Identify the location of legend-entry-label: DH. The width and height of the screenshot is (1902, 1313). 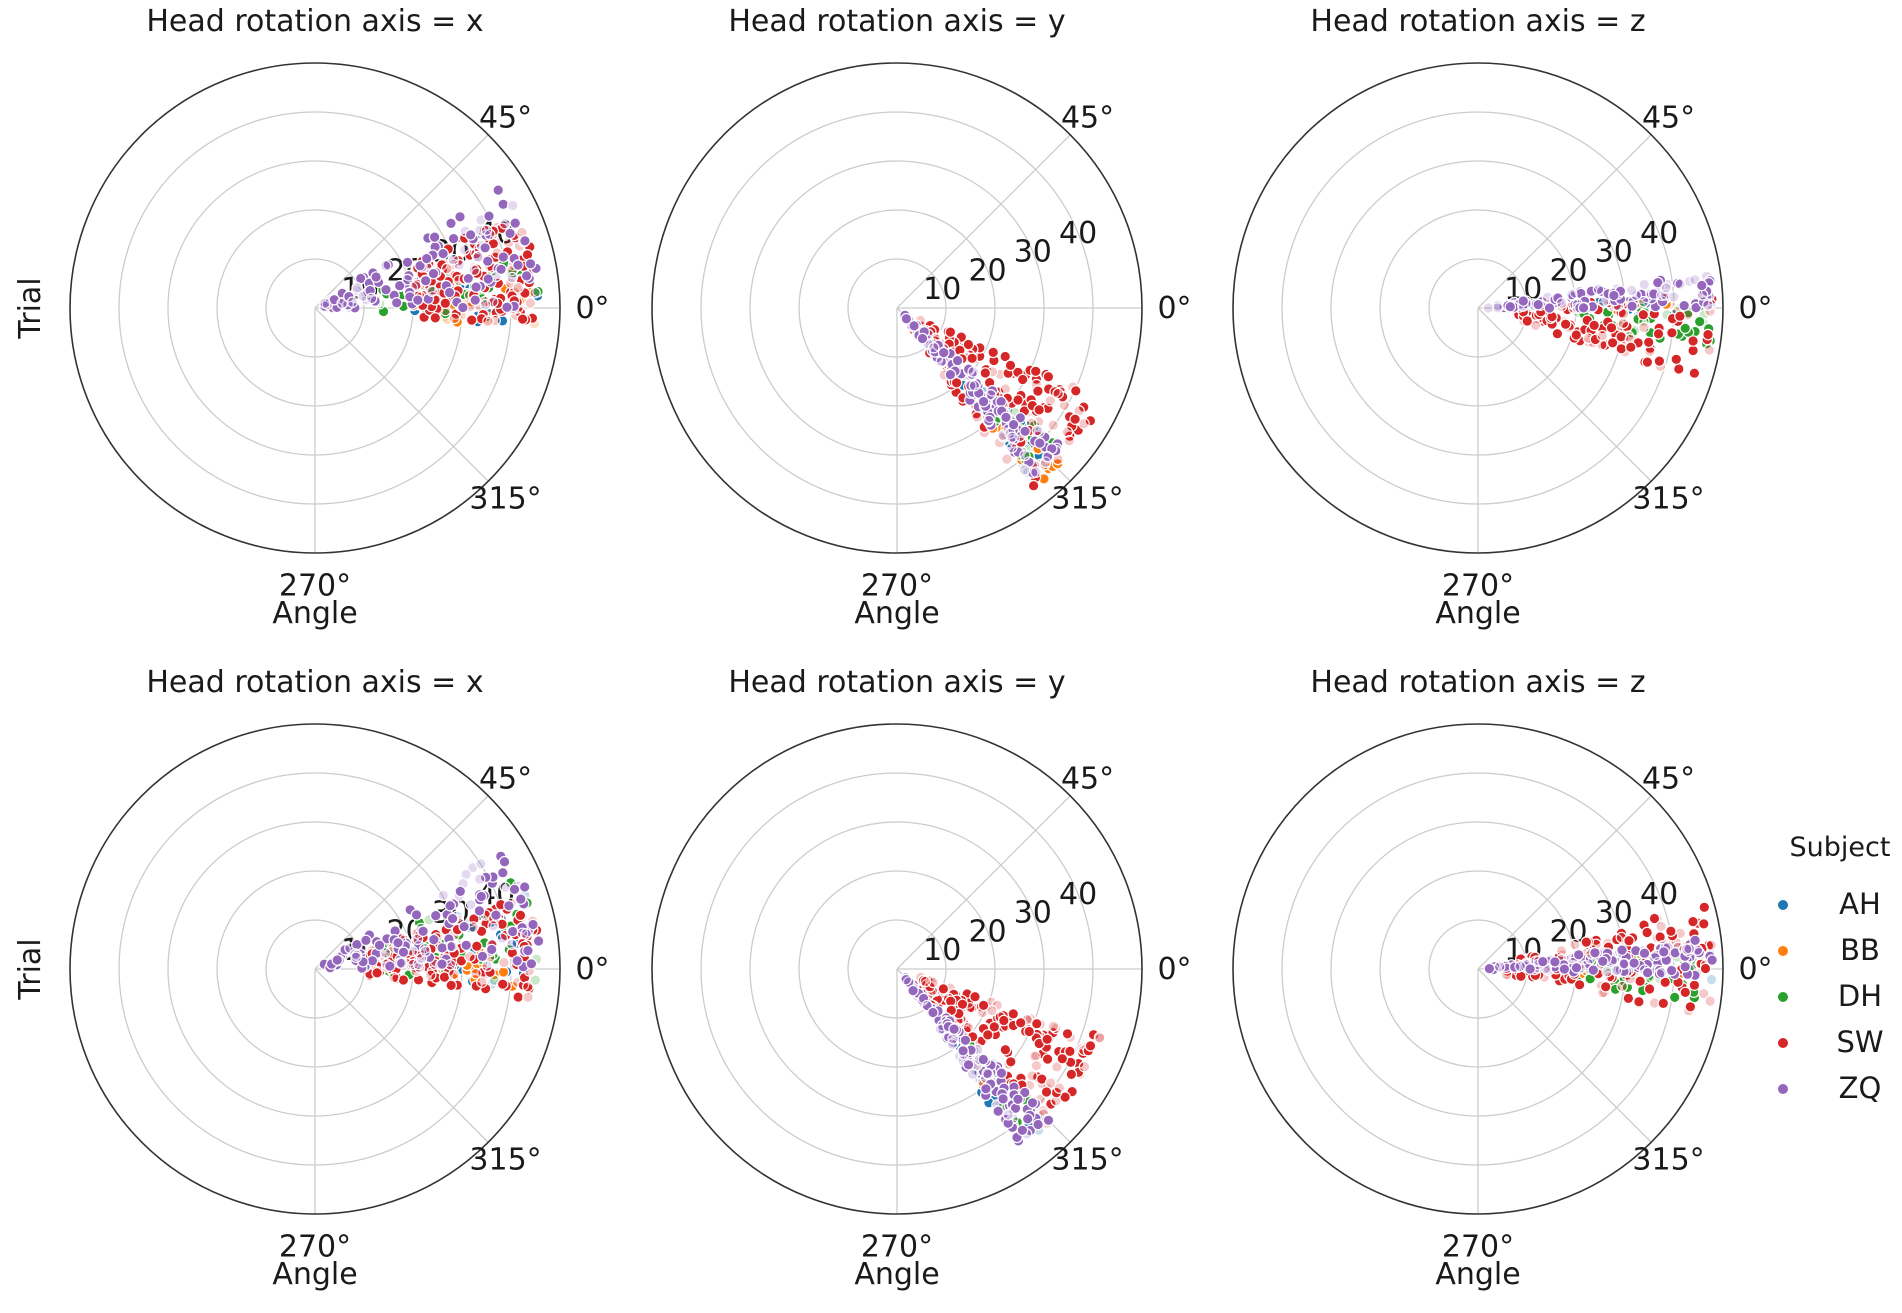
(1860, 996).